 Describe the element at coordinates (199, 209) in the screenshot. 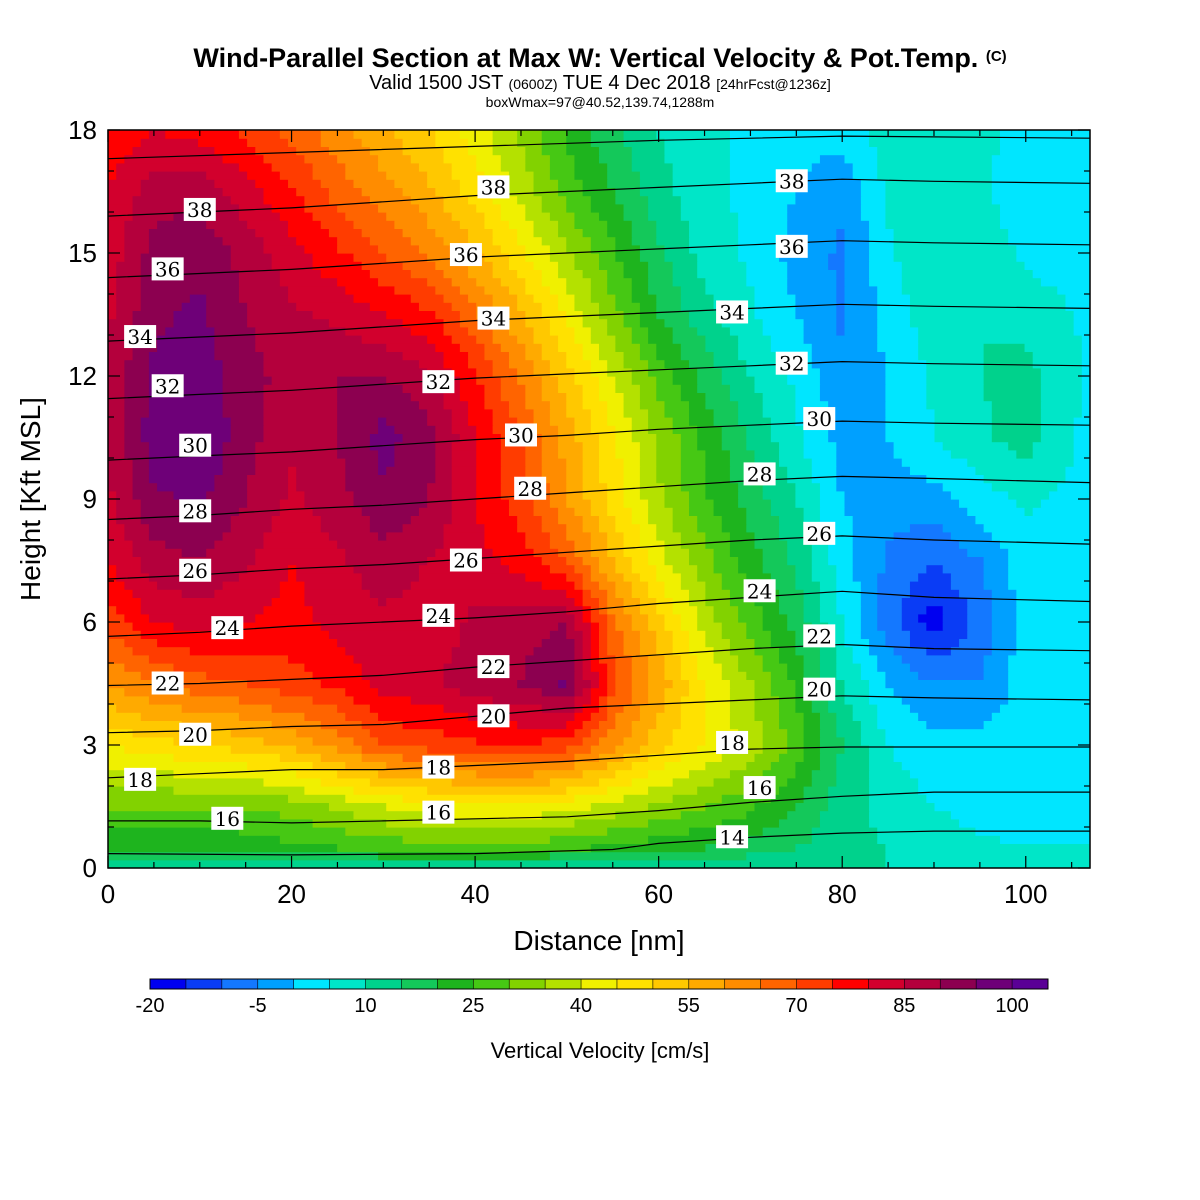

I see `contour-label: 38` at that location.